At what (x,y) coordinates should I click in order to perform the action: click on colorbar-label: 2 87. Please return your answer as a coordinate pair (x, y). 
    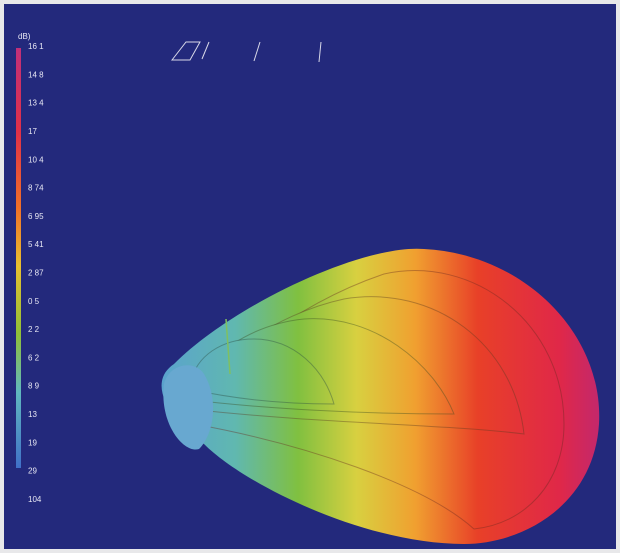
    Looking at the image, I should click on (36, 273).